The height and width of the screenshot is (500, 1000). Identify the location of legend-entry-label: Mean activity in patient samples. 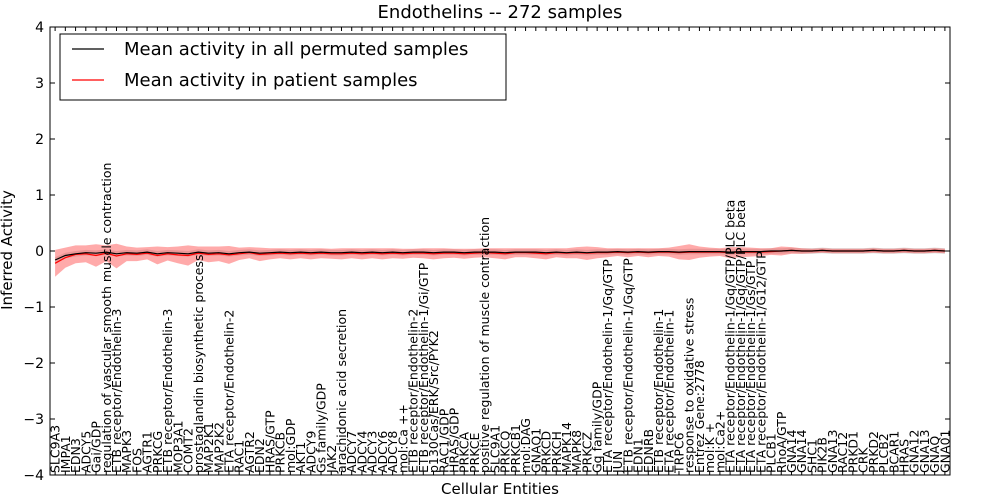
(271, 80).